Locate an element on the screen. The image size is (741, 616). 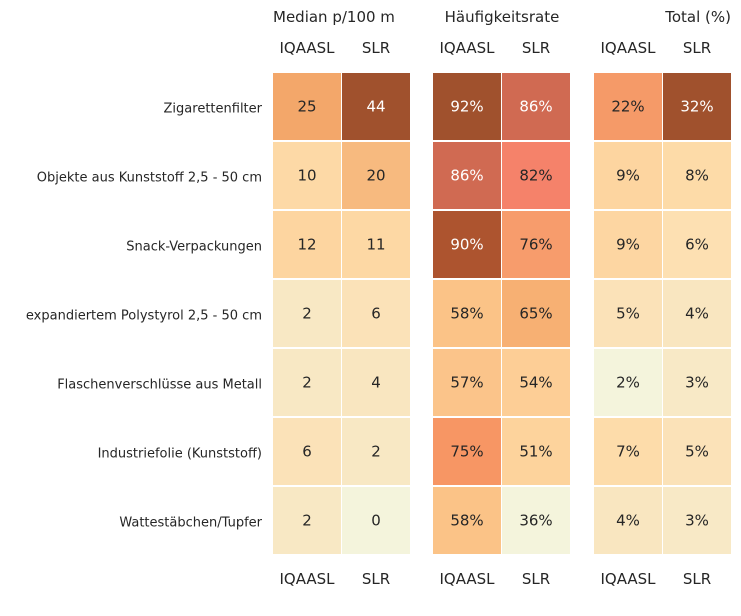
cell-value-label: 25 is located at coordinates (306, 107).